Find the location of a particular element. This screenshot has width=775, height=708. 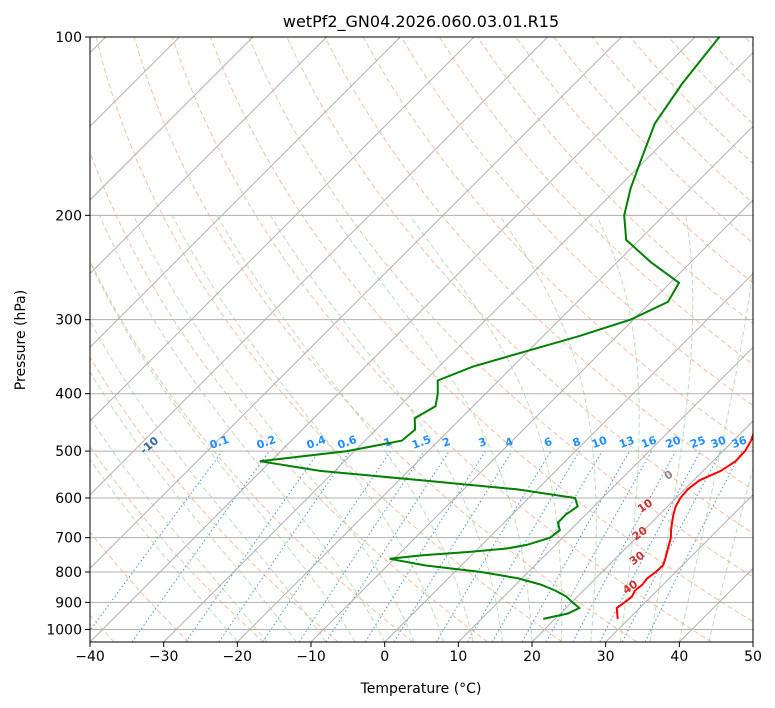

temperature-line is located at coordinates (684, 525).